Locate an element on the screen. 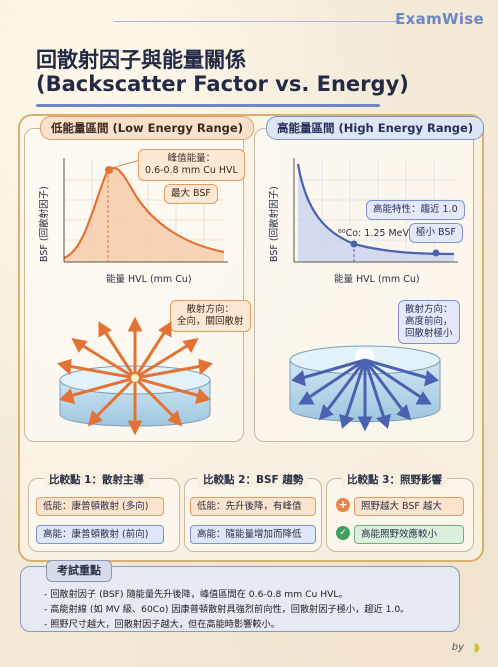 This screenshot has width=498, height=667. low-direction-callout: 散射方向： 全向，關回散射 is located at coordinates (210, 316).